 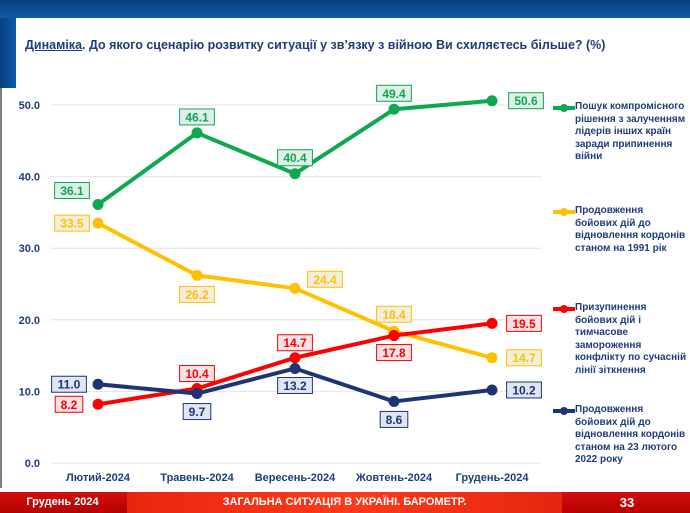 I want to click on data-label: 40.4, so click(x=295, y=158).